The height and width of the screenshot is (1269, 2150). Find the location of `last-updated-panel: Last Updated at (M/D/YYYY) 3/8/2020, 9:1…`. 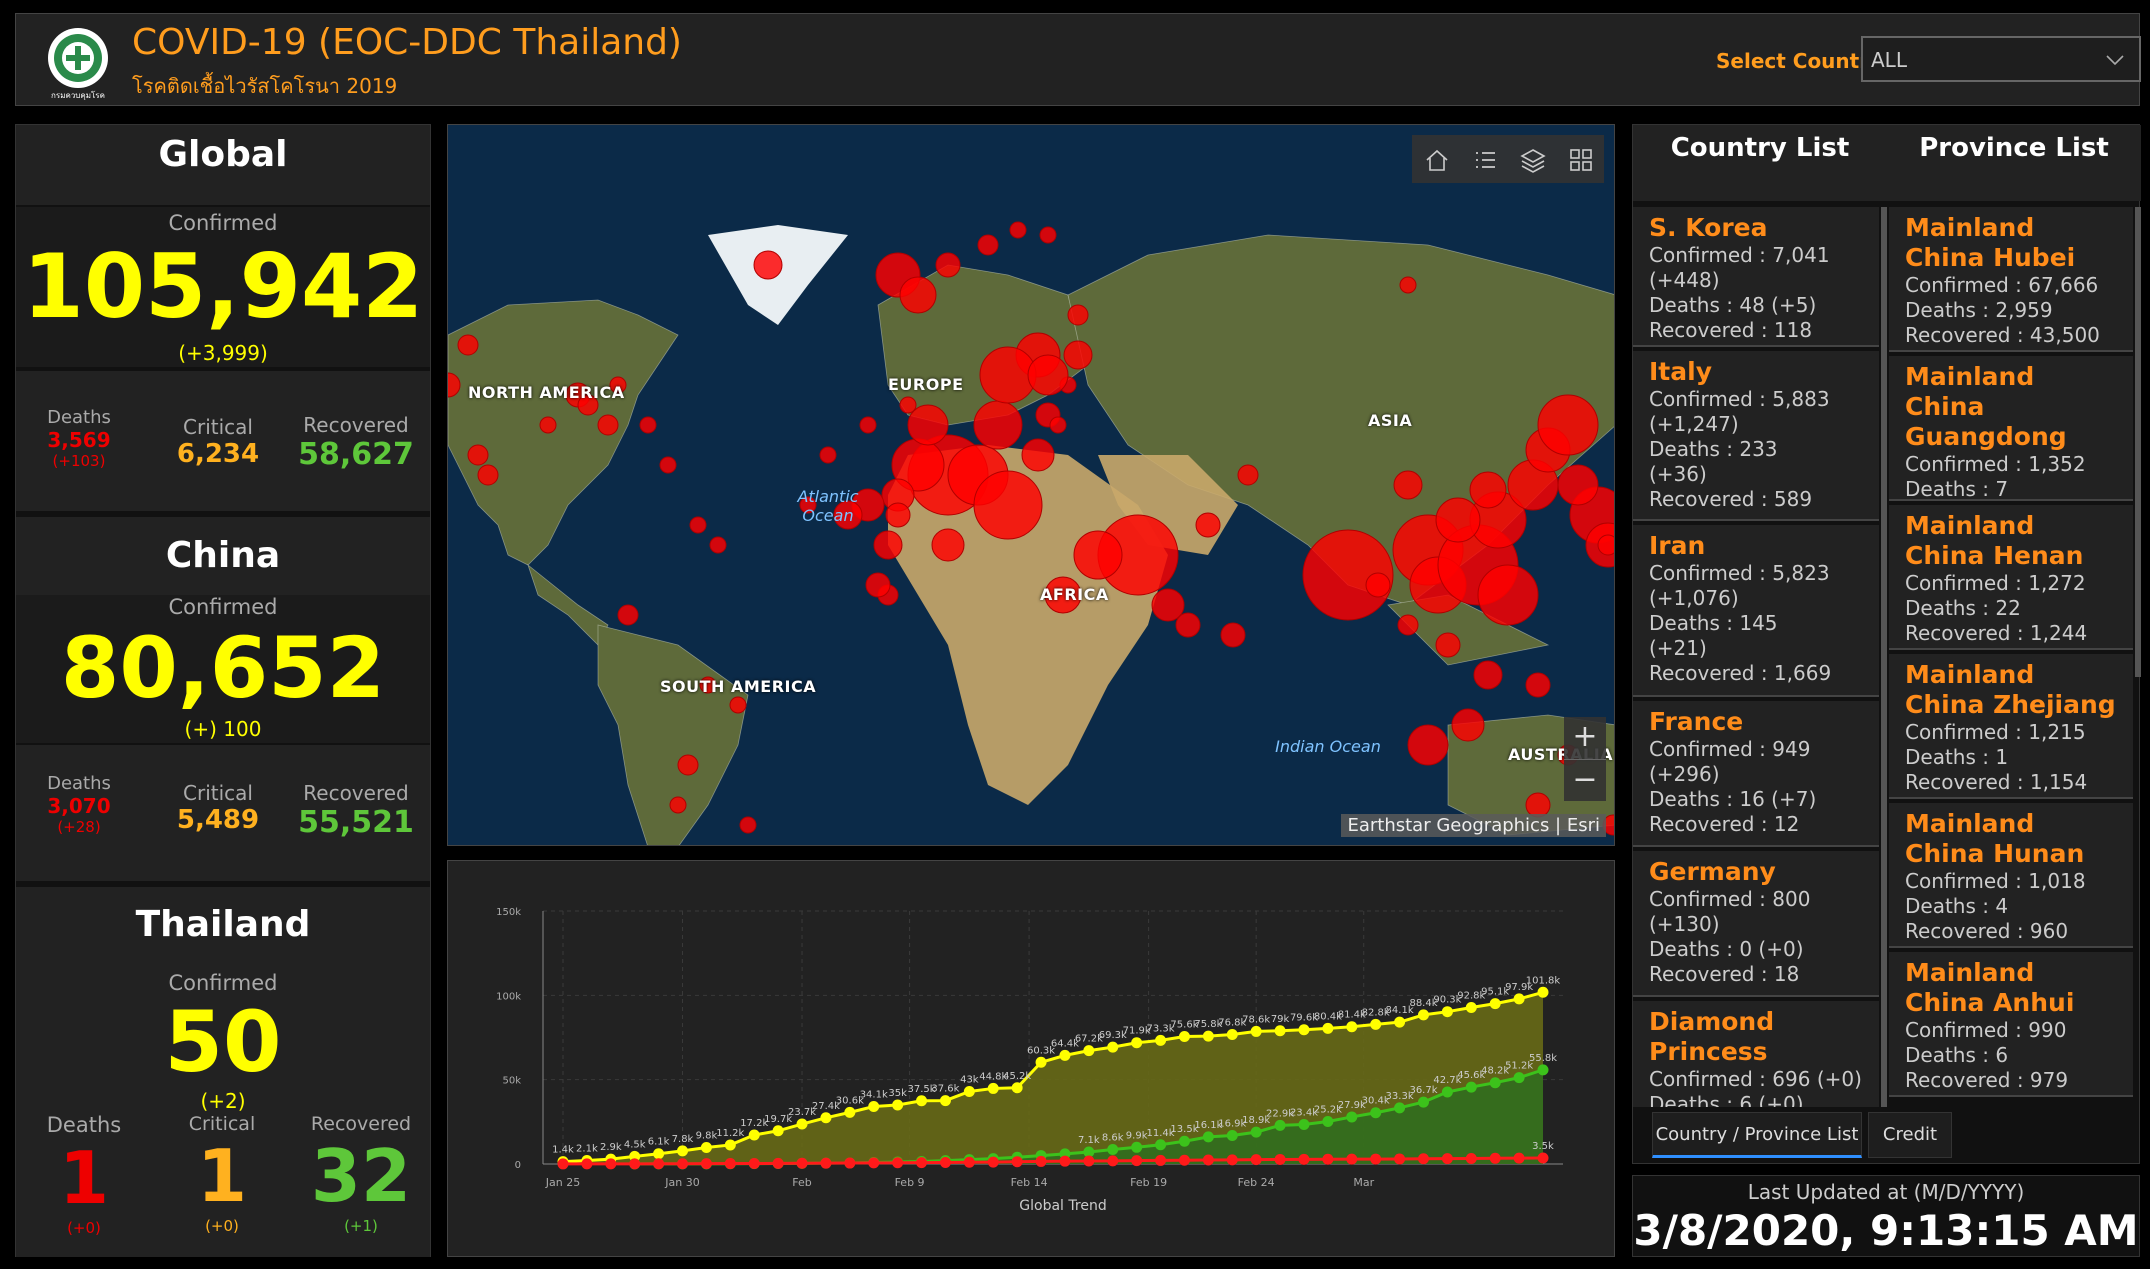

last-updated-panel: Last Updated at (M/D/YYYY) 3/8/2020, 9:1… is located at coordinates (1886, 1216).